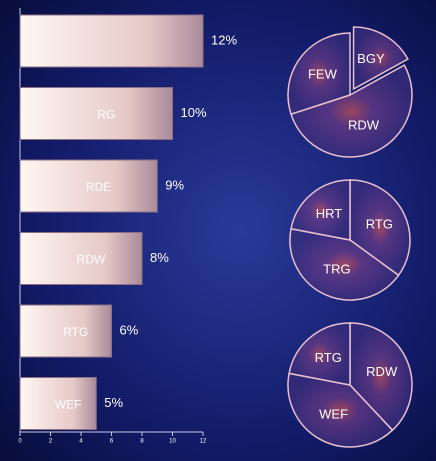  I want to click on x-tick-label: 0, so click(20, 442).